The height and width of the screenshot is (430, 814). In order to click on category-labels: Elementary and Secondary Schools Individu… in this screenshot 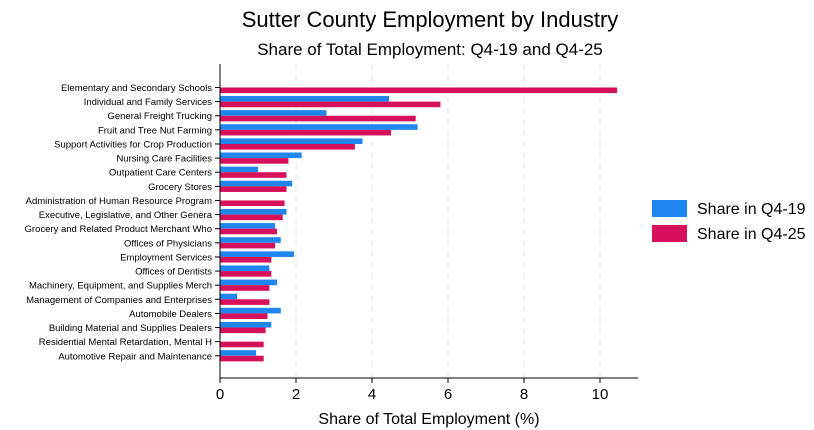, I will do `click(119, 222)`.